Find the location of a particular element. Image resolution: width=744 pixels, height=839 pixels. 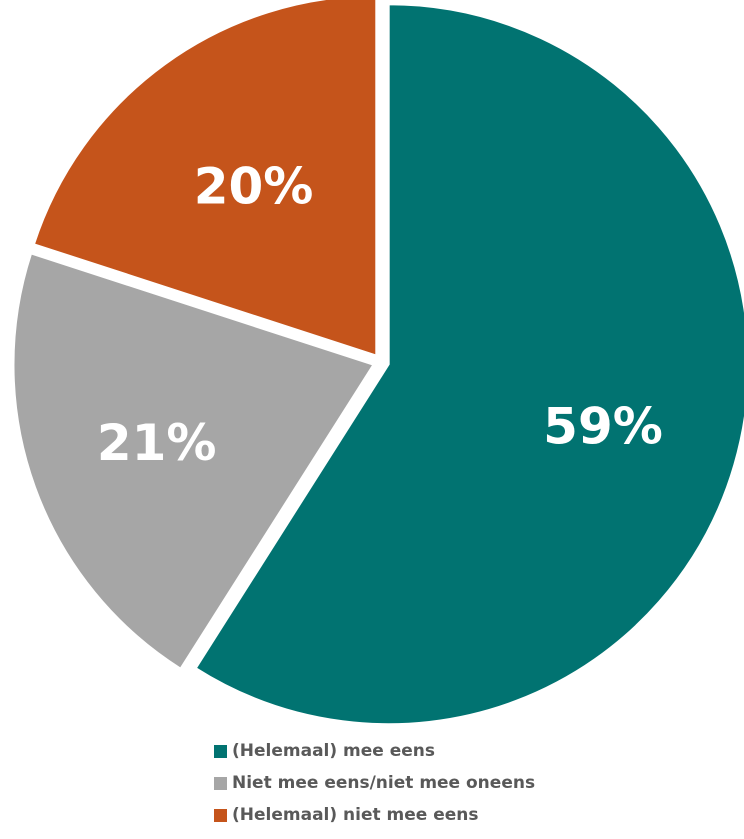

legend-label-mee-eens: (Helemaal) mee eens is located at coordinates (334, 751).